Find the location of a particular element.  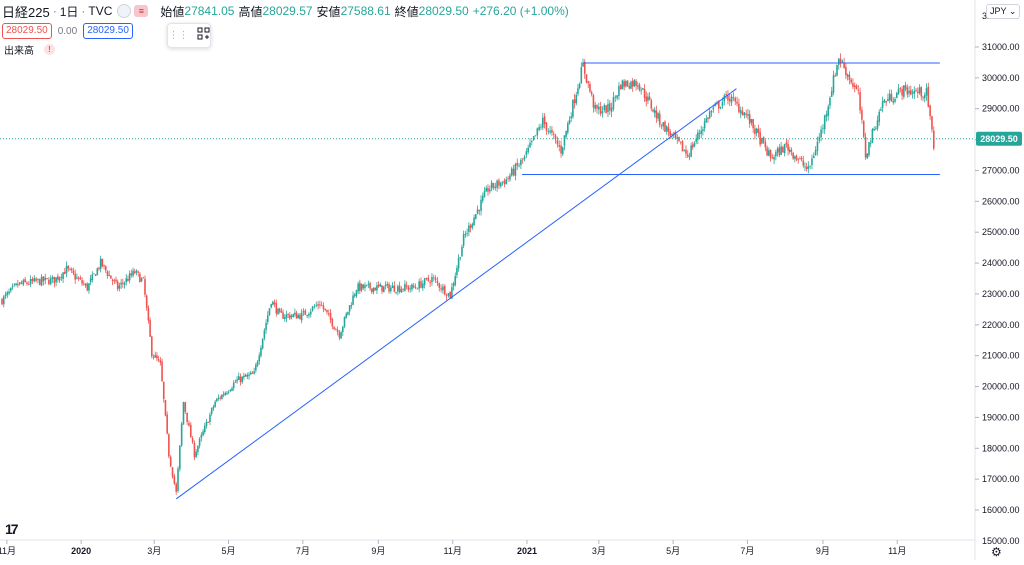

y-tick-label: 15000.00 is located at coordinates (1001, 541).